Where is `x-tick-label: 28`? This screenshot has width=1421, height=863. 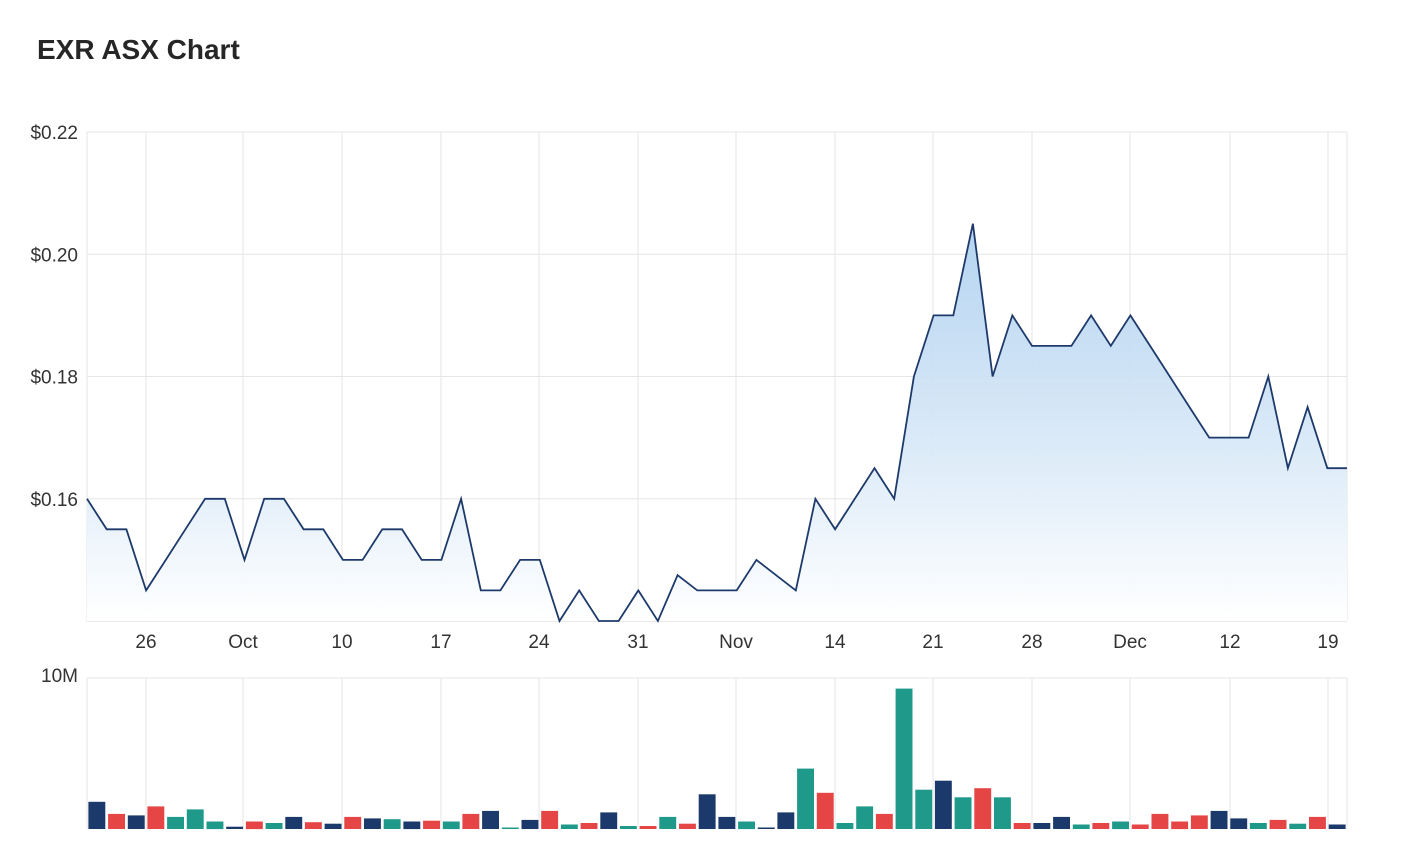 x-tick-label: 28 is located at coordinates (1031, 642).